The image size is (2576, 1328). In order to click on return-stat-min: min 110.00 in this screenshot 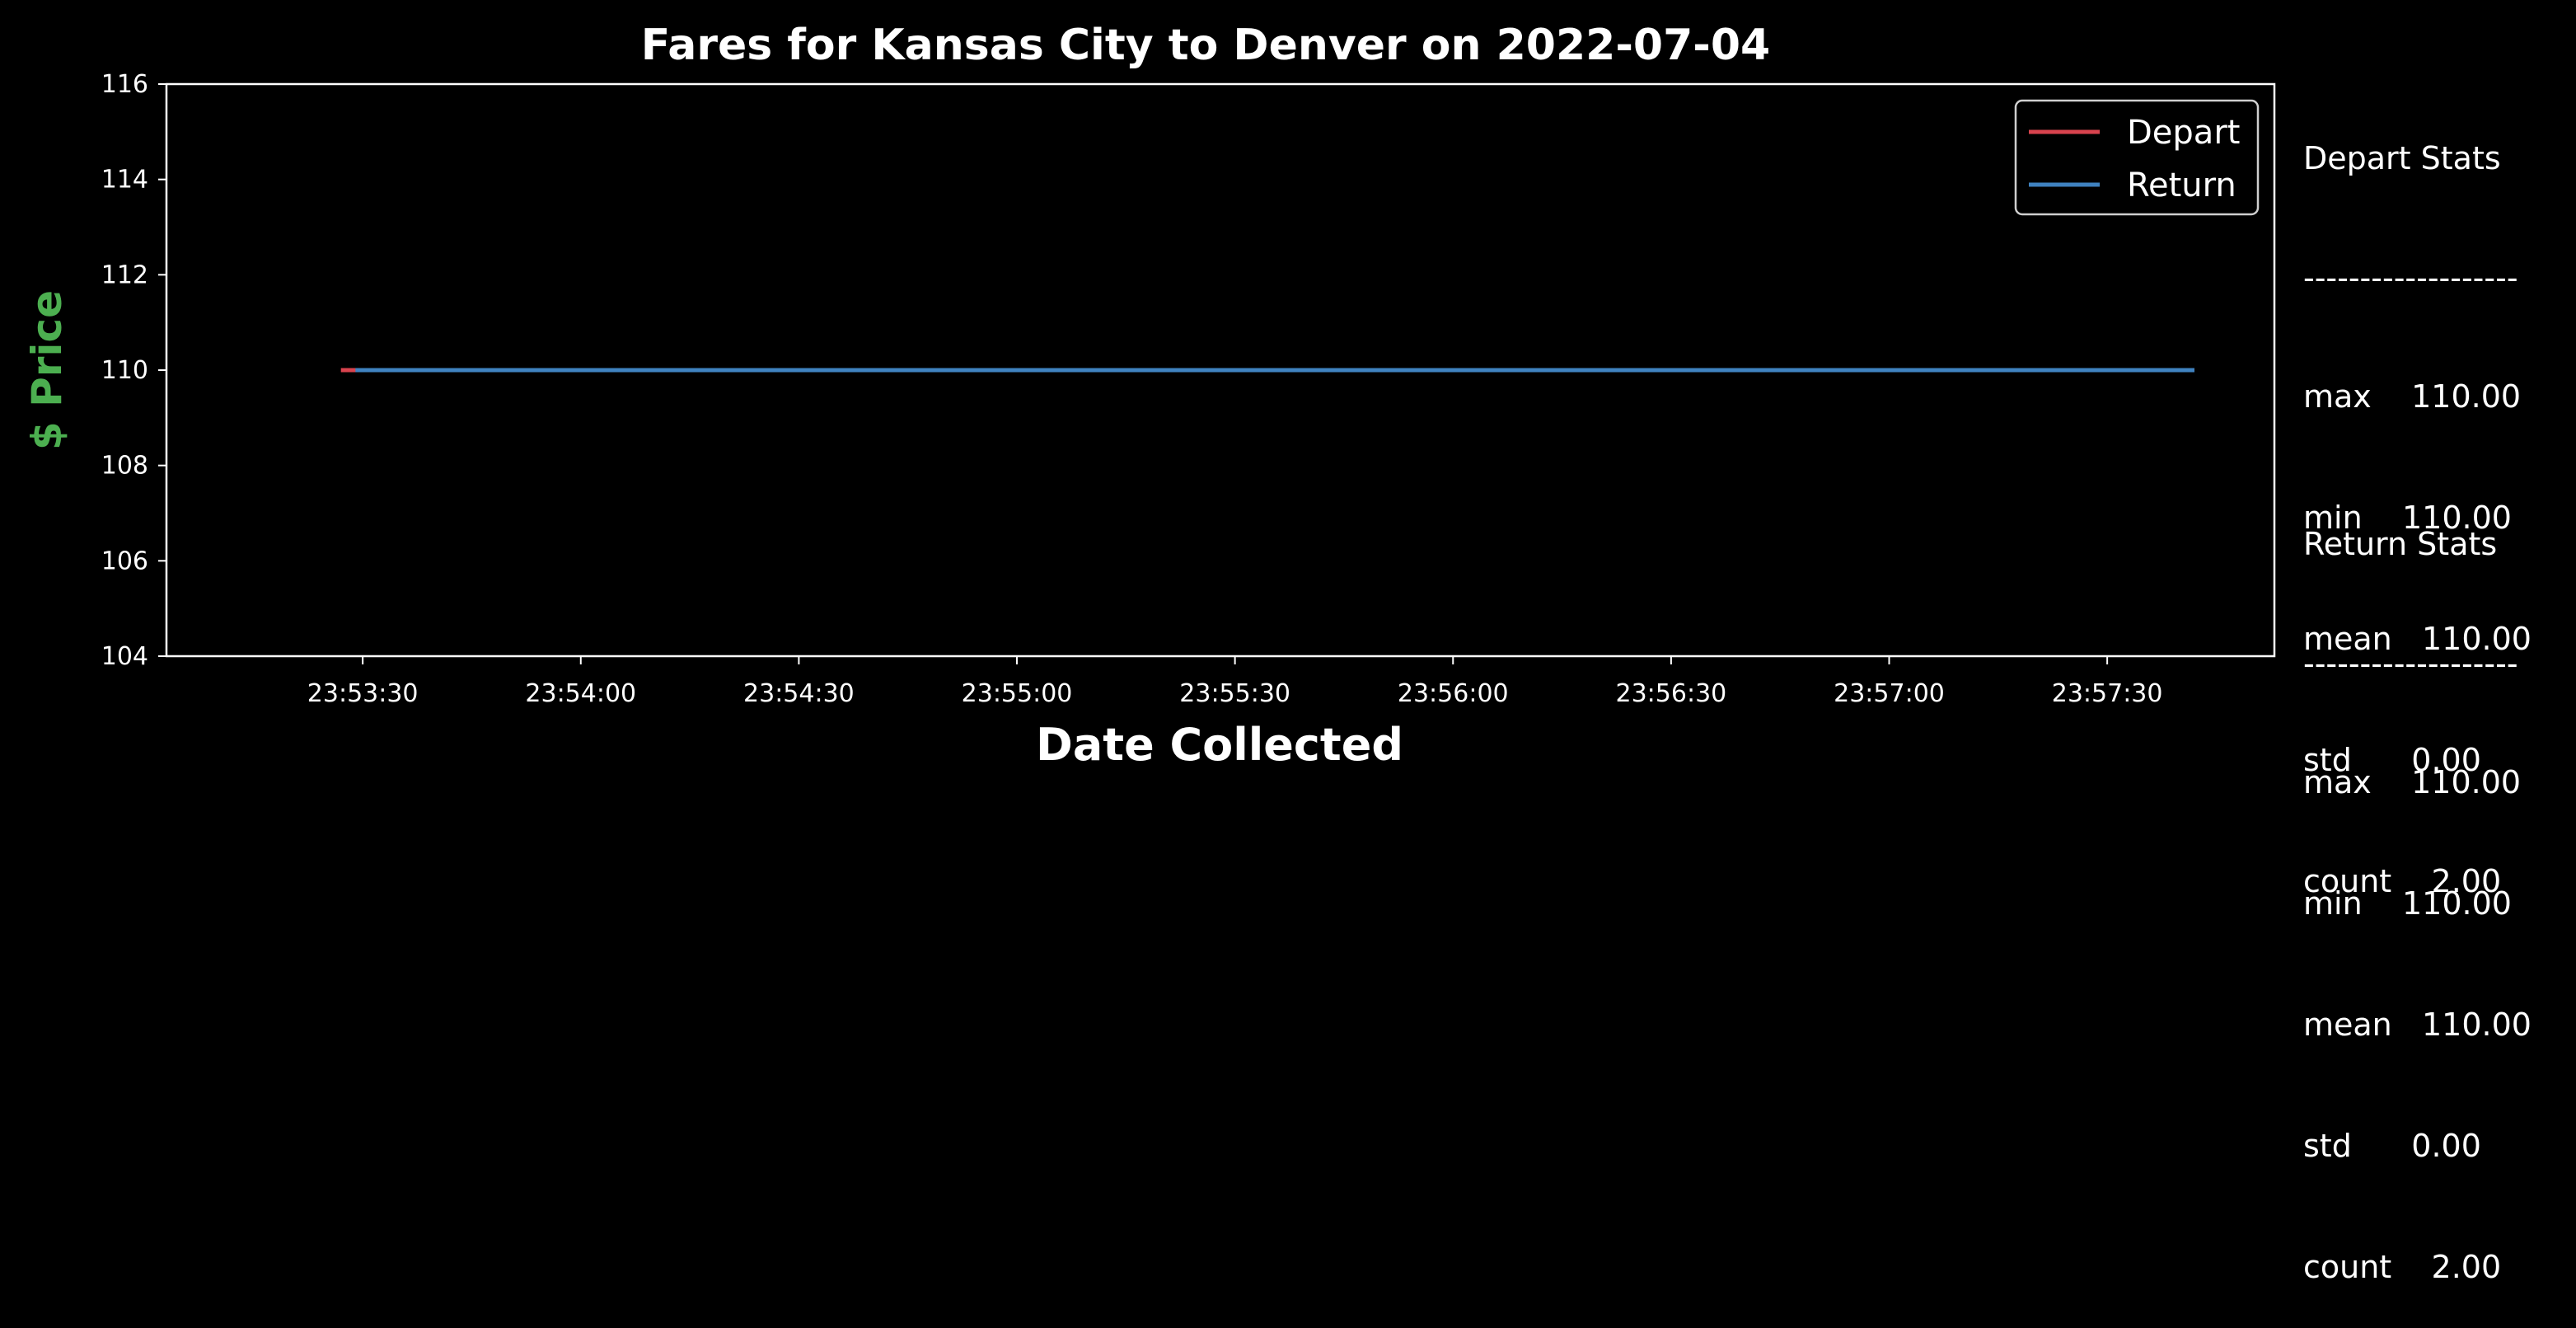, I will do `click(2407, 904)`.